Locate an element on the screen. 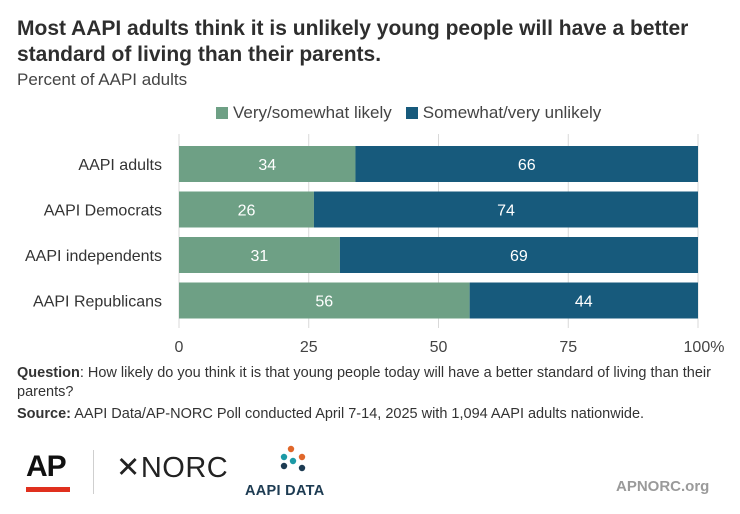 The height and width of the screenshot is (514, 740). legend-label-likely: Very/somewhat likely is located at coordinates (312, 112).